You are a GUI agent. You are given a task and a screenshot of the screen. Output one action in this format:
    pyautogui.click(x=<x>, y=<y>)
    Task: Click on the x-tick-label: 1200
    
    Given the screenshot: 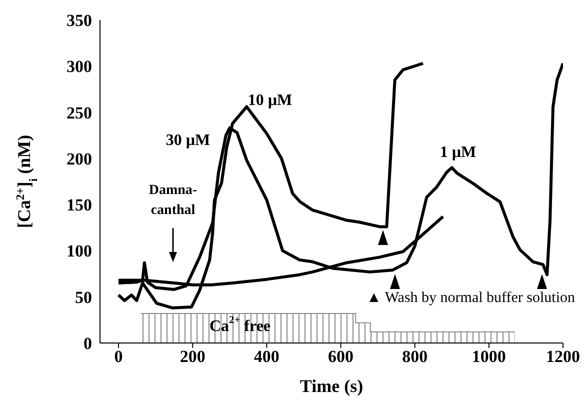 What is the action you would take?
    pyautogui.click(x=563, y=356)
    